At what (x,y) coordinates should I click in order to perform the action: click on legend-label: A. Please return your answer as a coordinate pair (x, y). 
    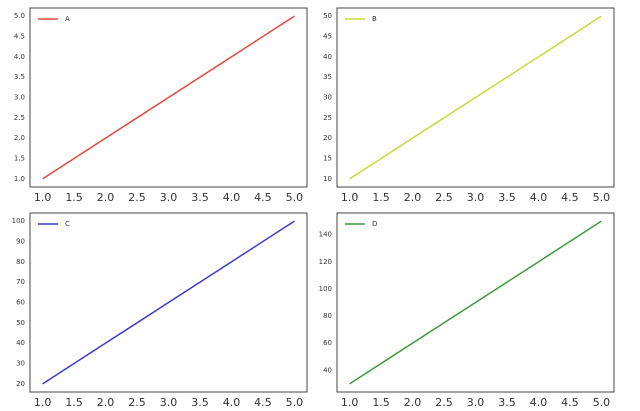
    Looking at the image, I should click on (67, 19).